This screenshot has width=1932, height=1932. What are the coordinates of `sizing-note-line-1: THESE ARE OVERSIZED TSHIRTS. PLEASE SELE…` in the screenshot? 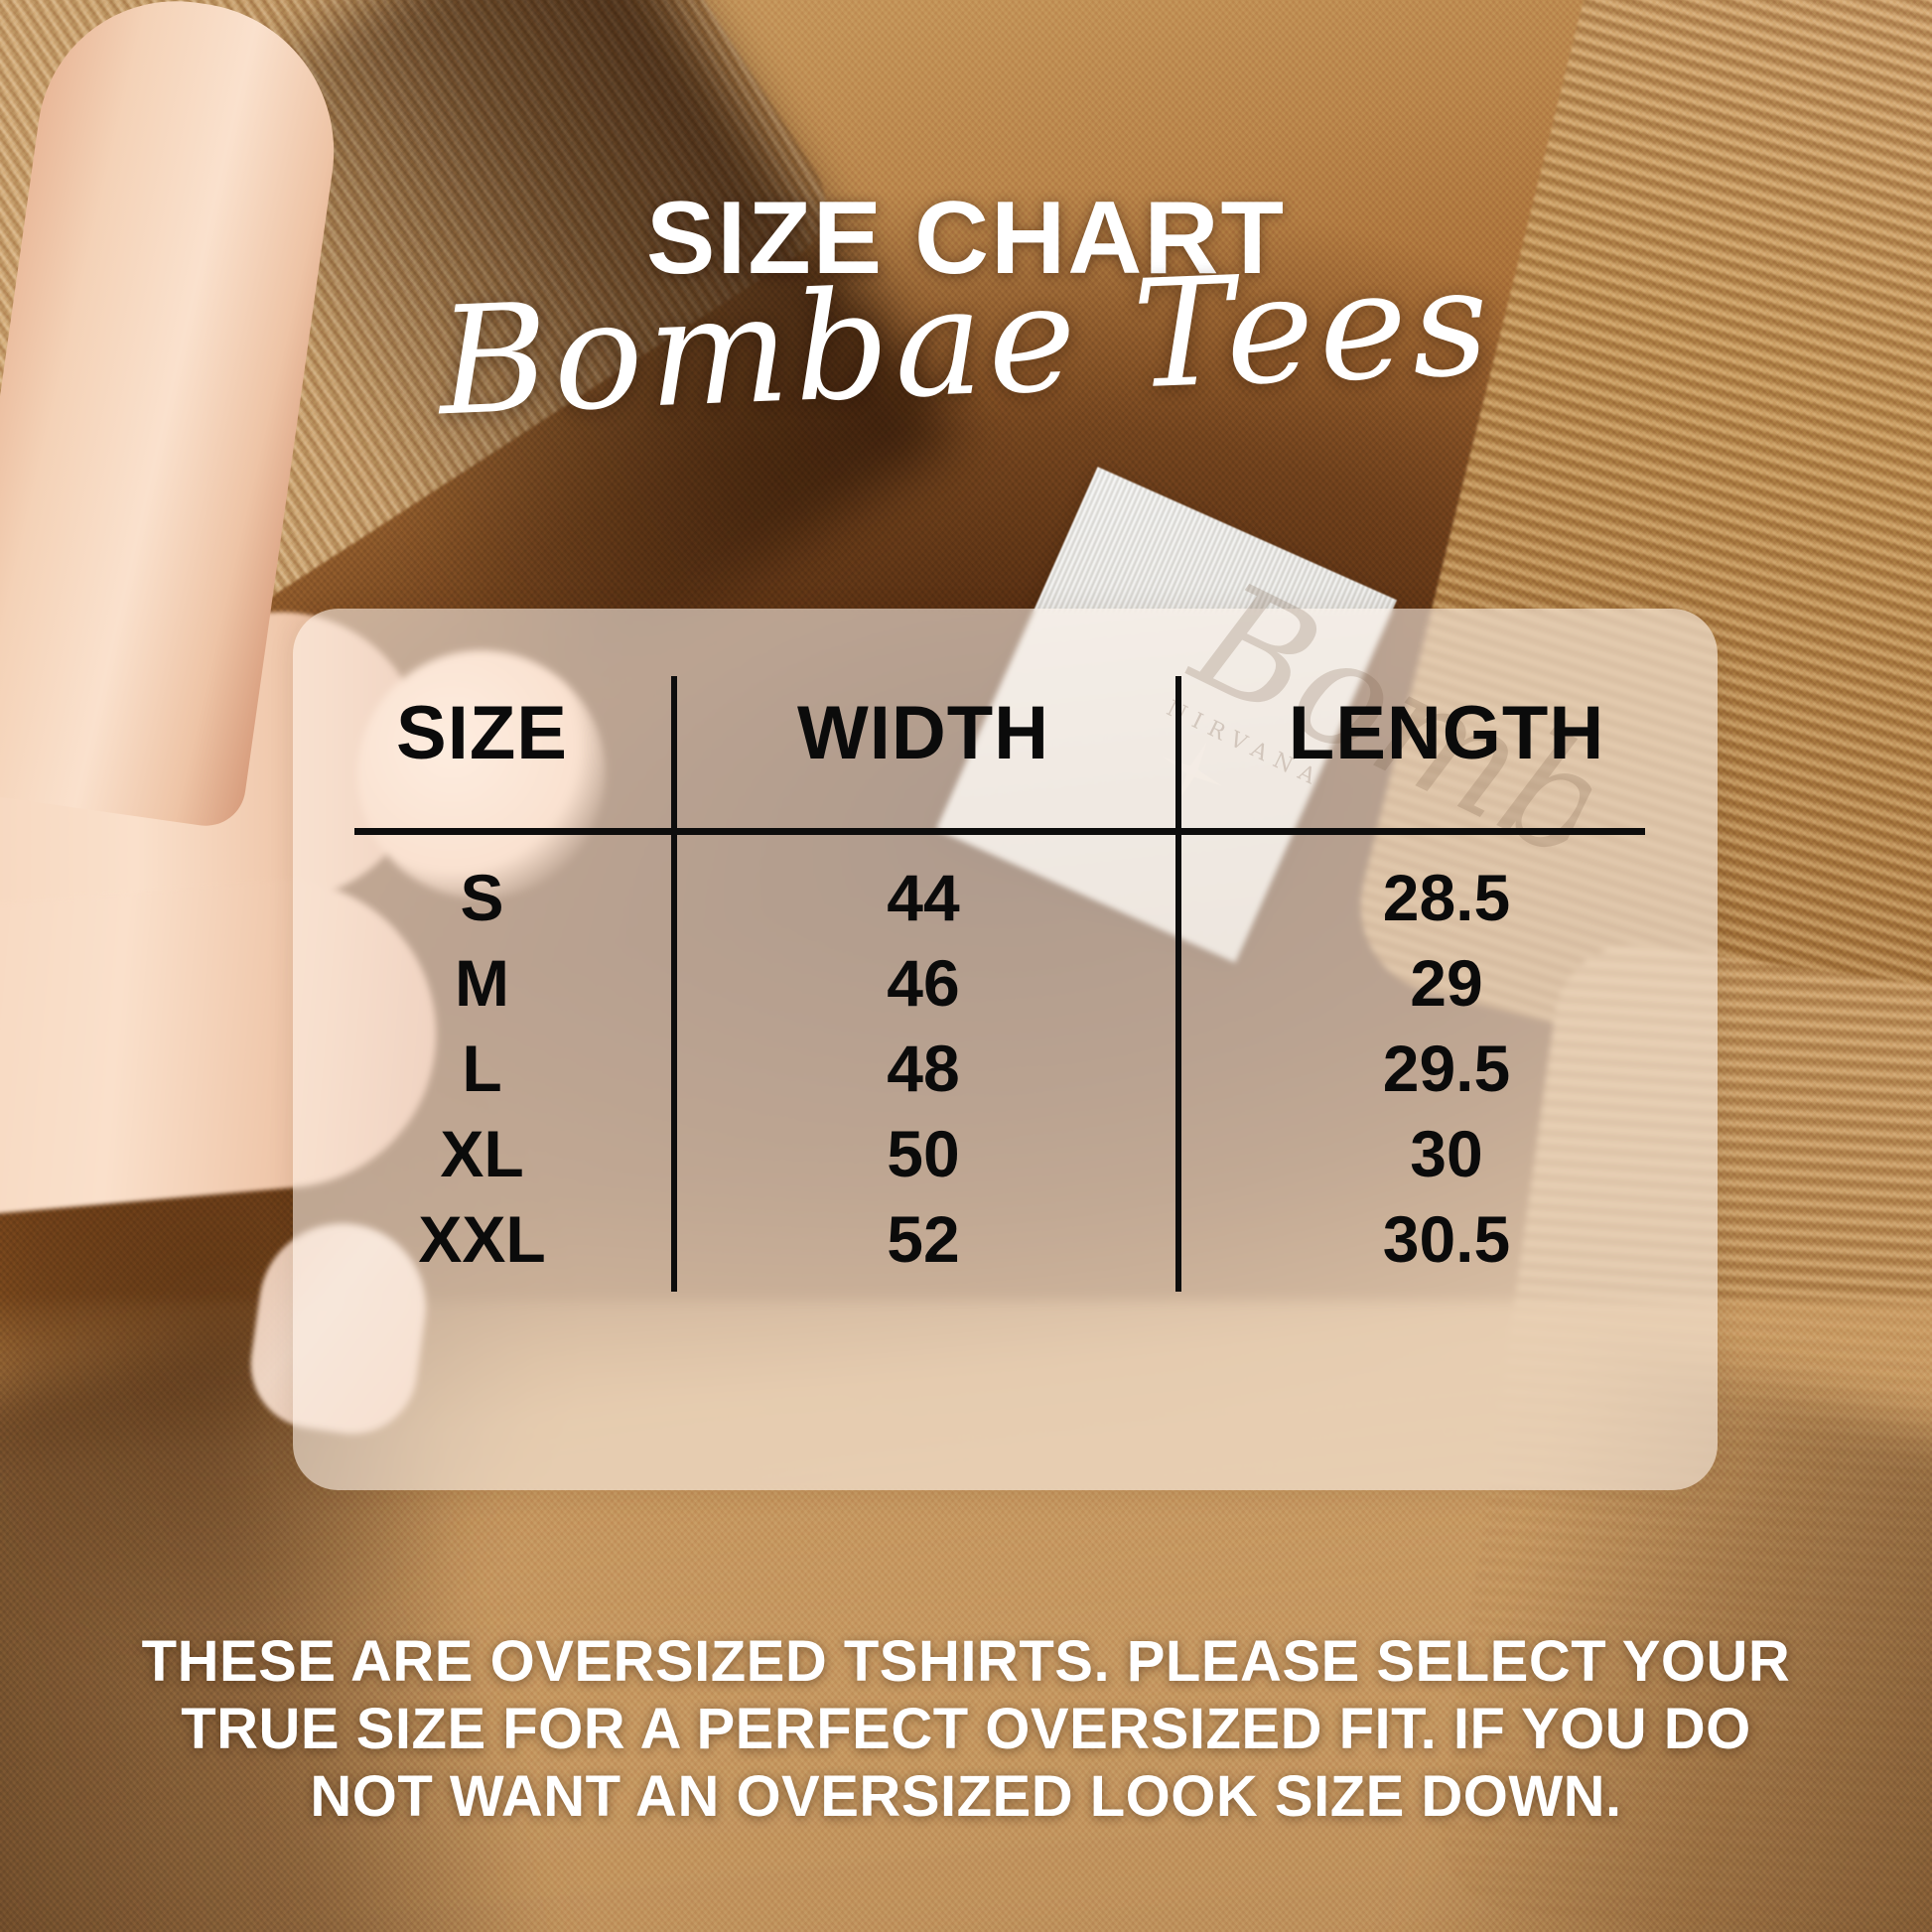 It's located at (966, 1661).